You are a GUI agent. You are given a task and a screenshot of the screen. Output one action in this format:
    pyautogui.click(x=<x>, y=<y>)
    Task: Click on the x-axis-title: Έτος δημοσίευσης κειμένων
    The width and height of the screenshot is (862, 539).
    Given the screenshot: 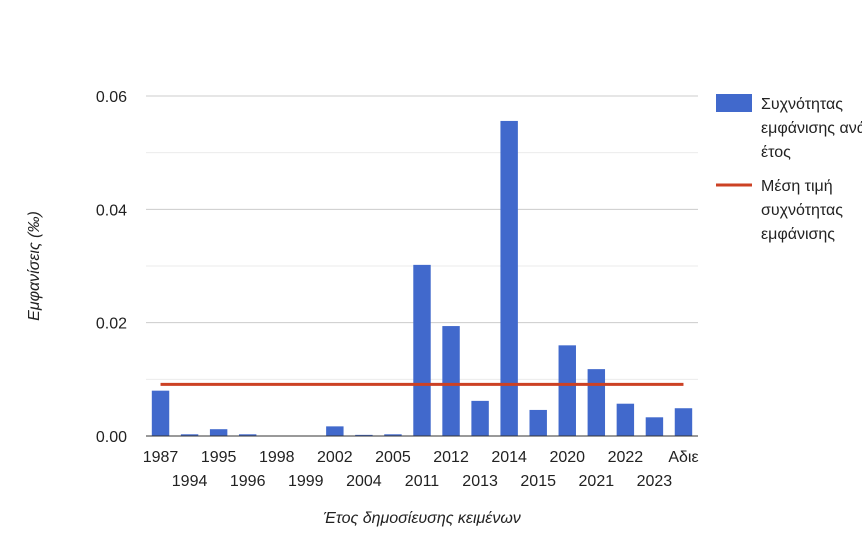 What is the action you would take?
    pyautogui.click(x=422, y=518)
    